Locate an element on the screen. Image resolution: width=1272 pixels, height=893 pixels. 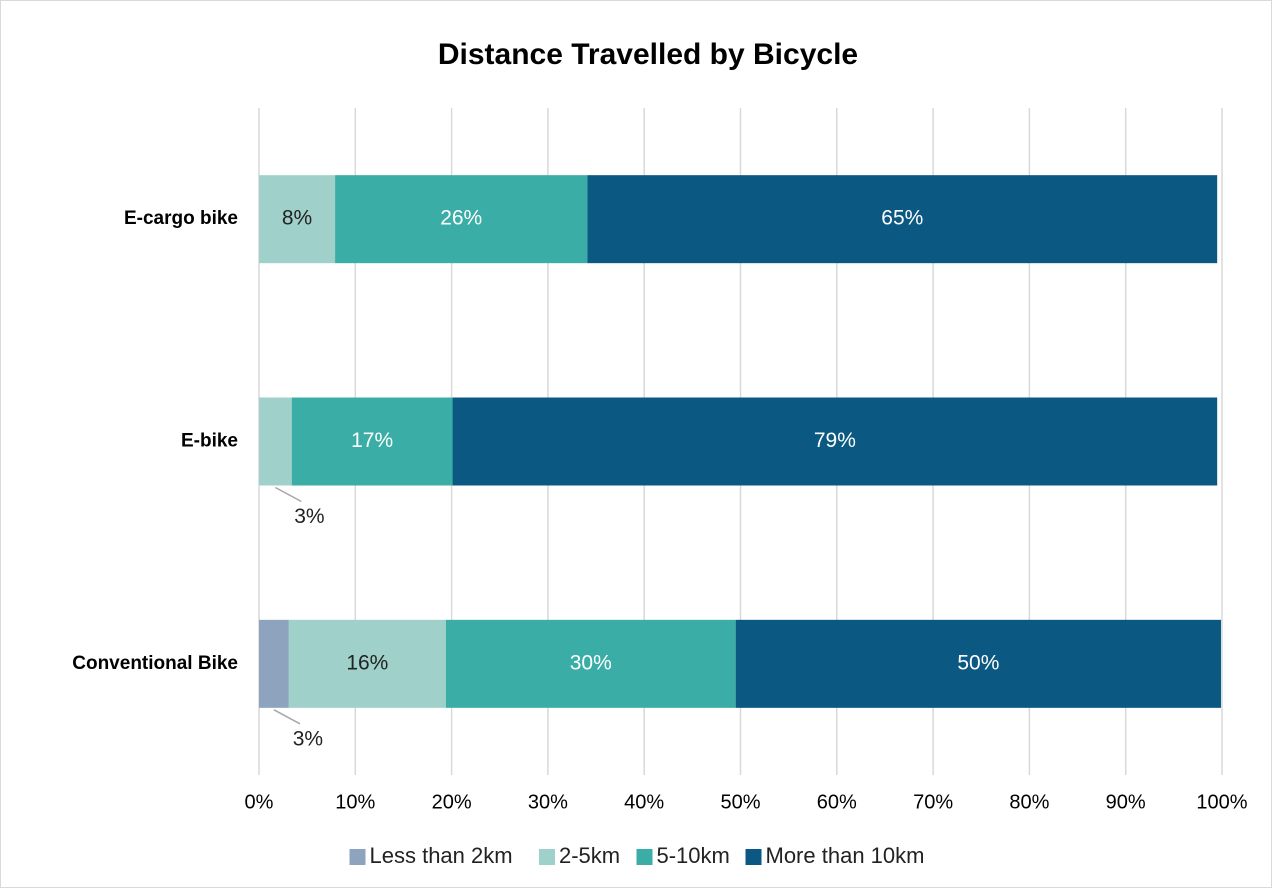
data-label: 79% is located at coordinates (835, 440).